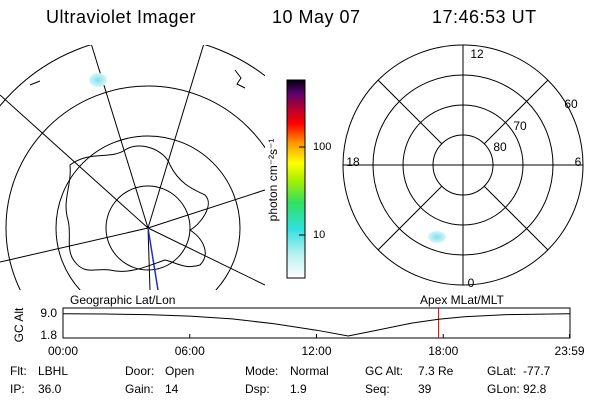  I want to click on status-value: -77.7, so click(537, 371).